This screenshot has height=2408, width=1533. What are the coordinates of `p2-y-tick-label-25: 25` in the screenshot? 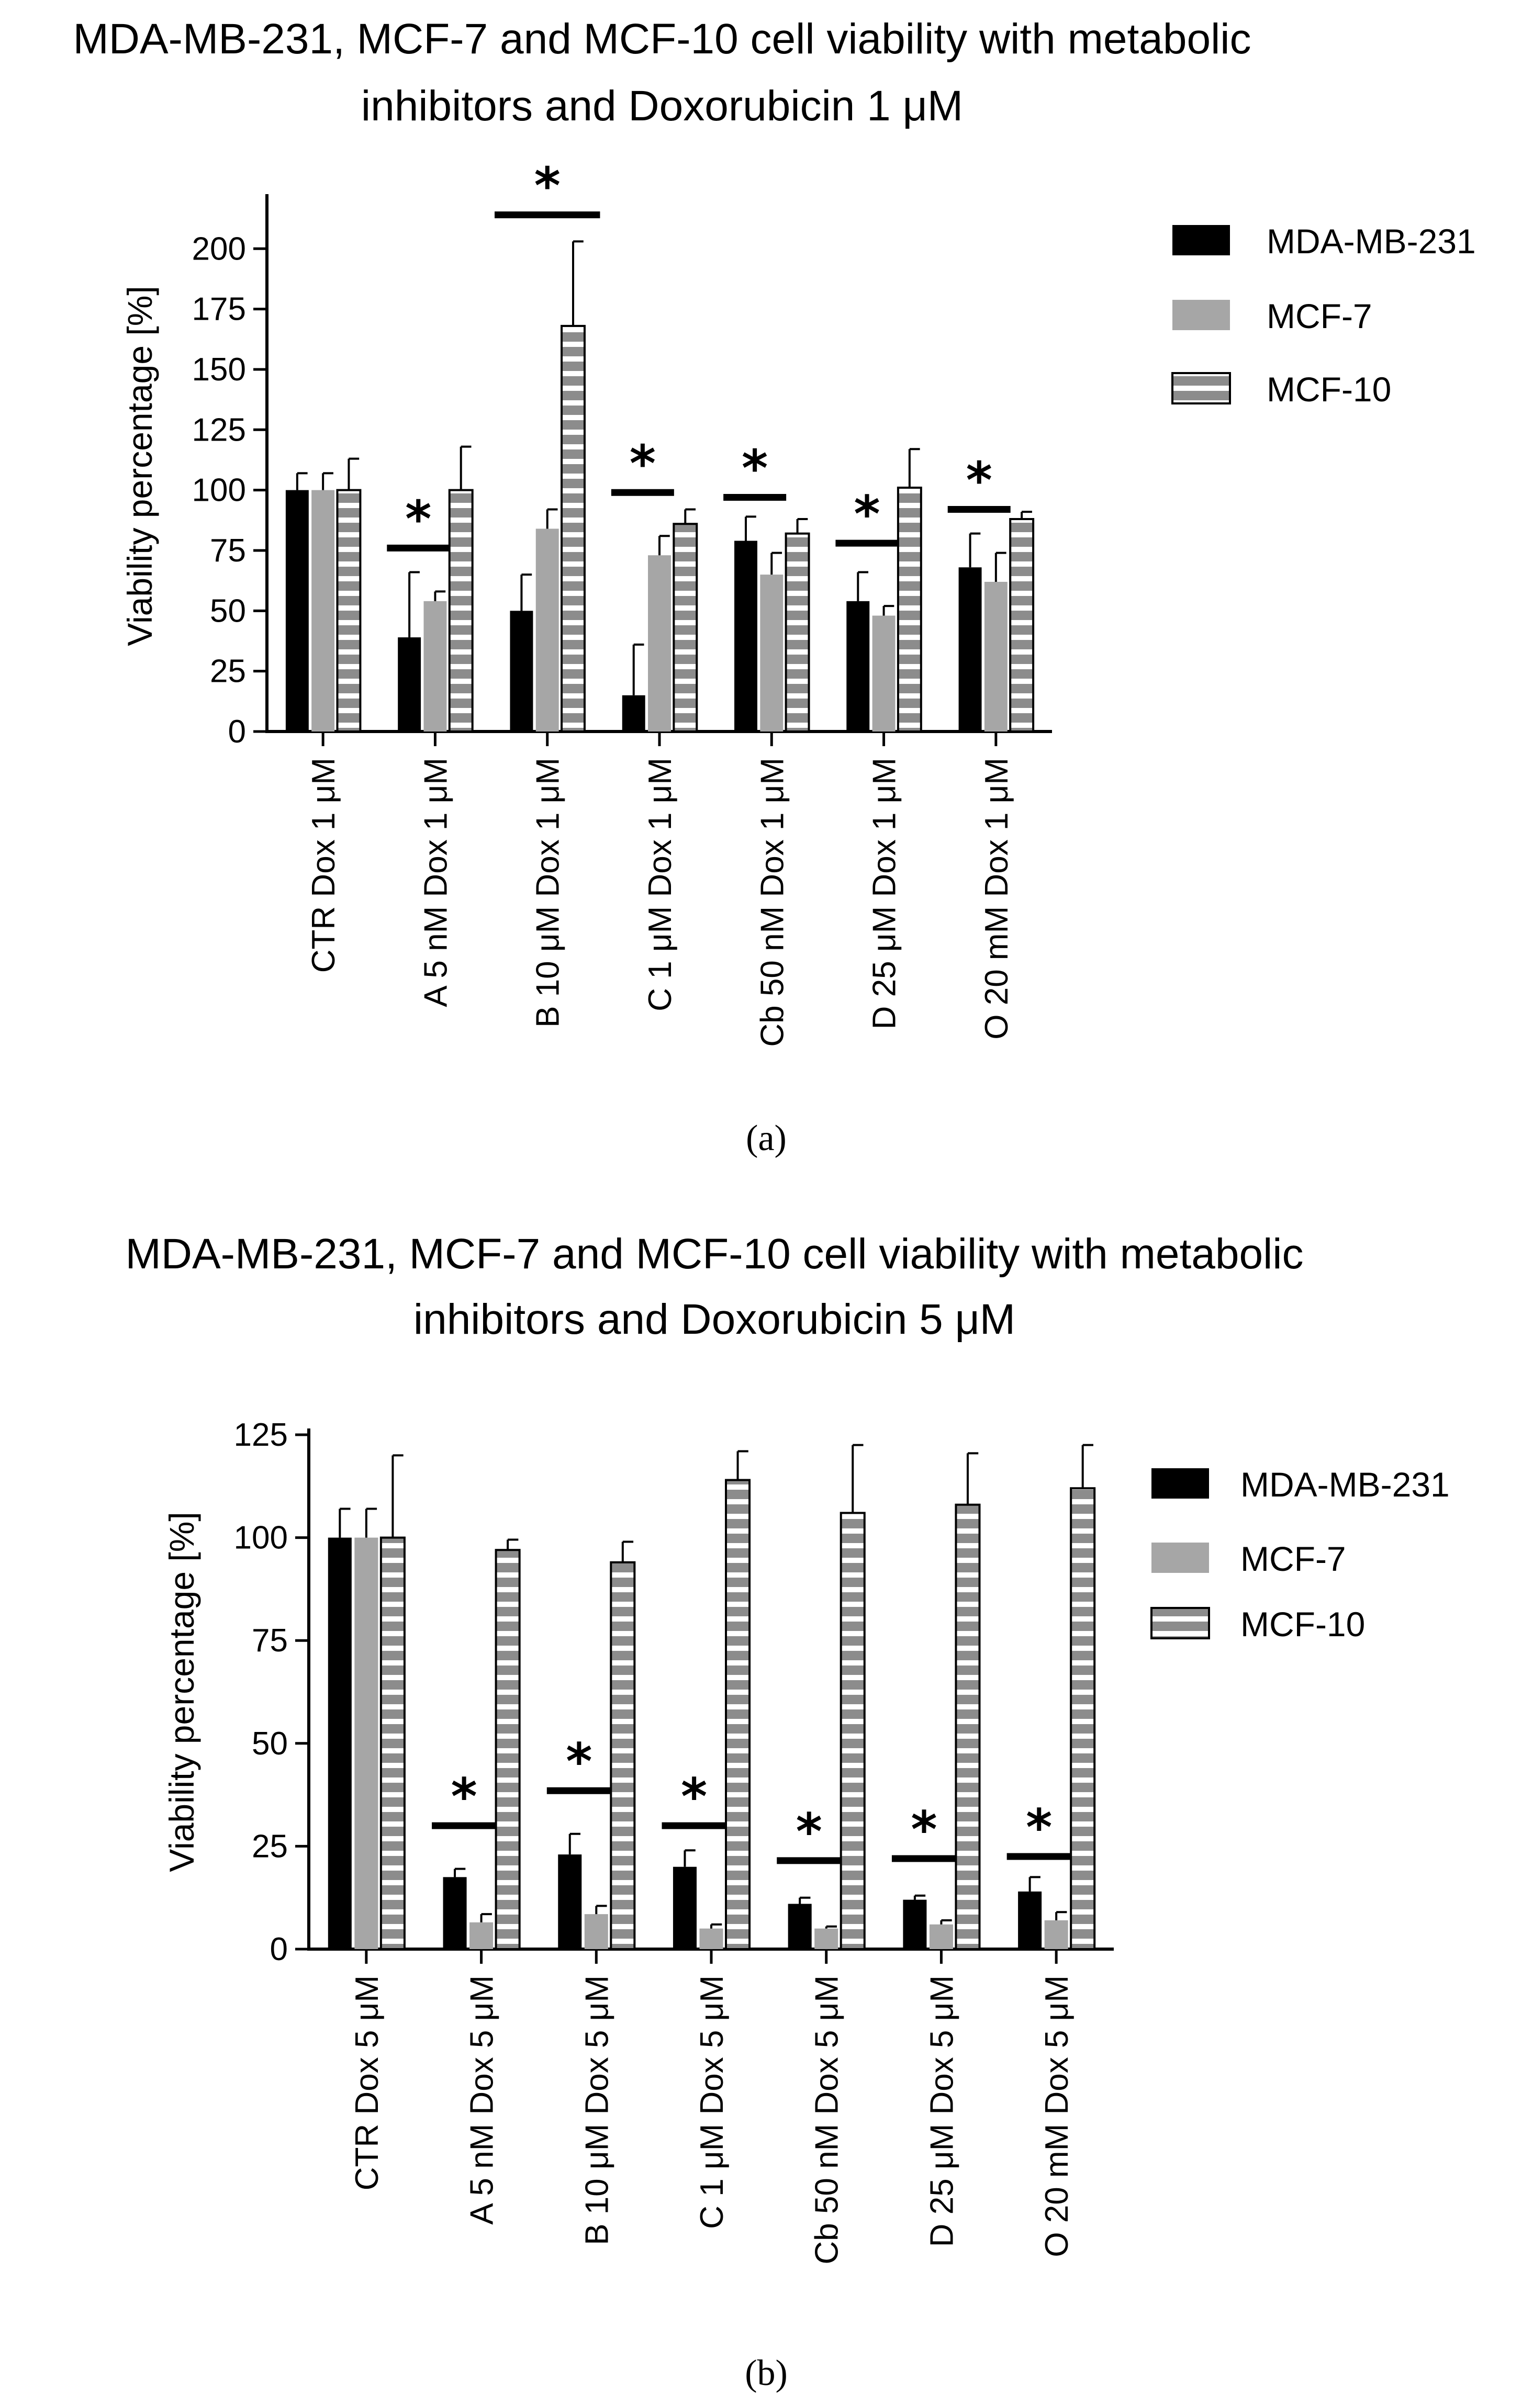 It's located at (270, 1846).